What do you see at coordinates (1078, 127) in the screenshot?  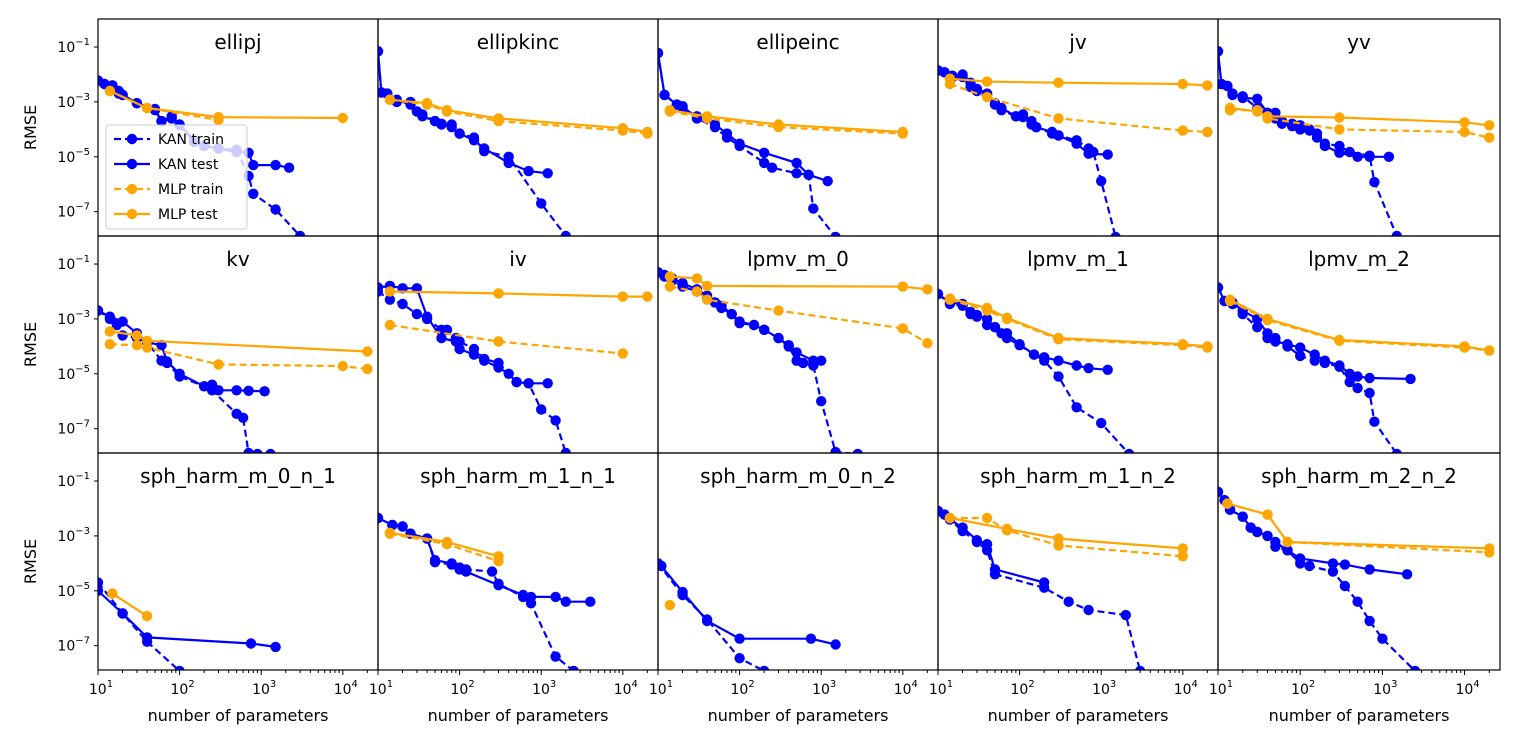 I see `panel-jv: jv` at bounding box center [1078, 127].